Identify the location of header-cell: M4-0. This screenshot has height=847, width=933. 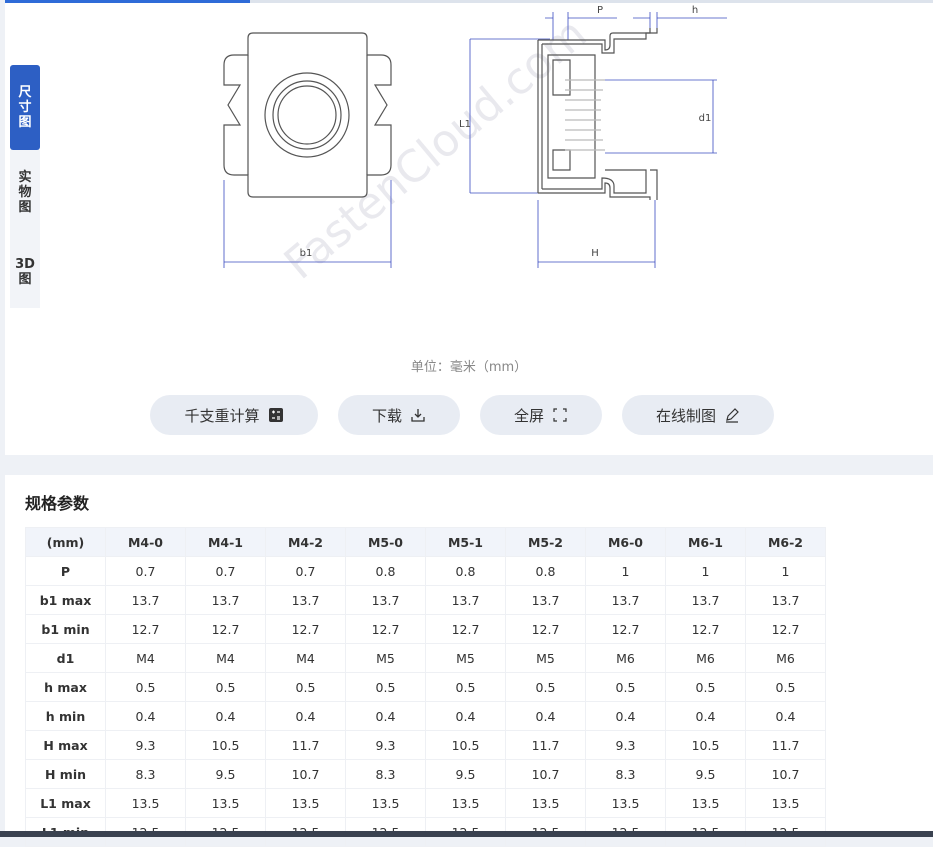
(145, 542).